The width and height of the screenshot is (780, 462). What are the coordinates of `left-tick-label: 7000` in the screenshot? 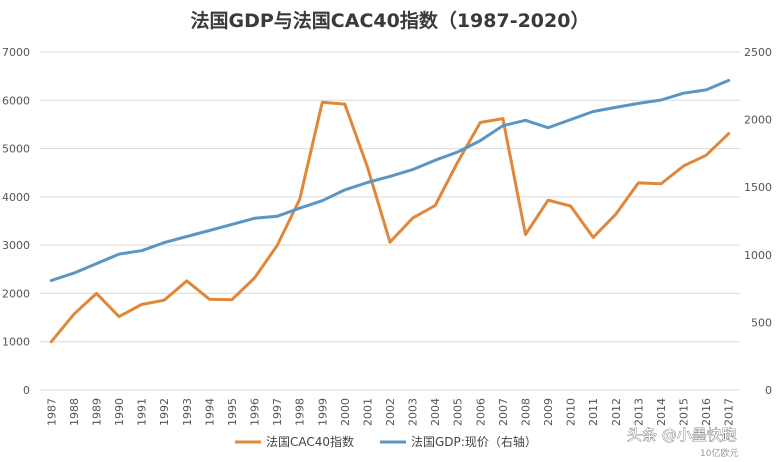 It's located at (16, 52).